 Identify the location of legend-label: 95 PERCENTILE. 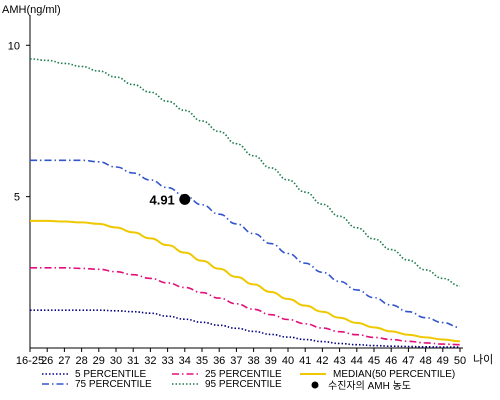
(243, 384).